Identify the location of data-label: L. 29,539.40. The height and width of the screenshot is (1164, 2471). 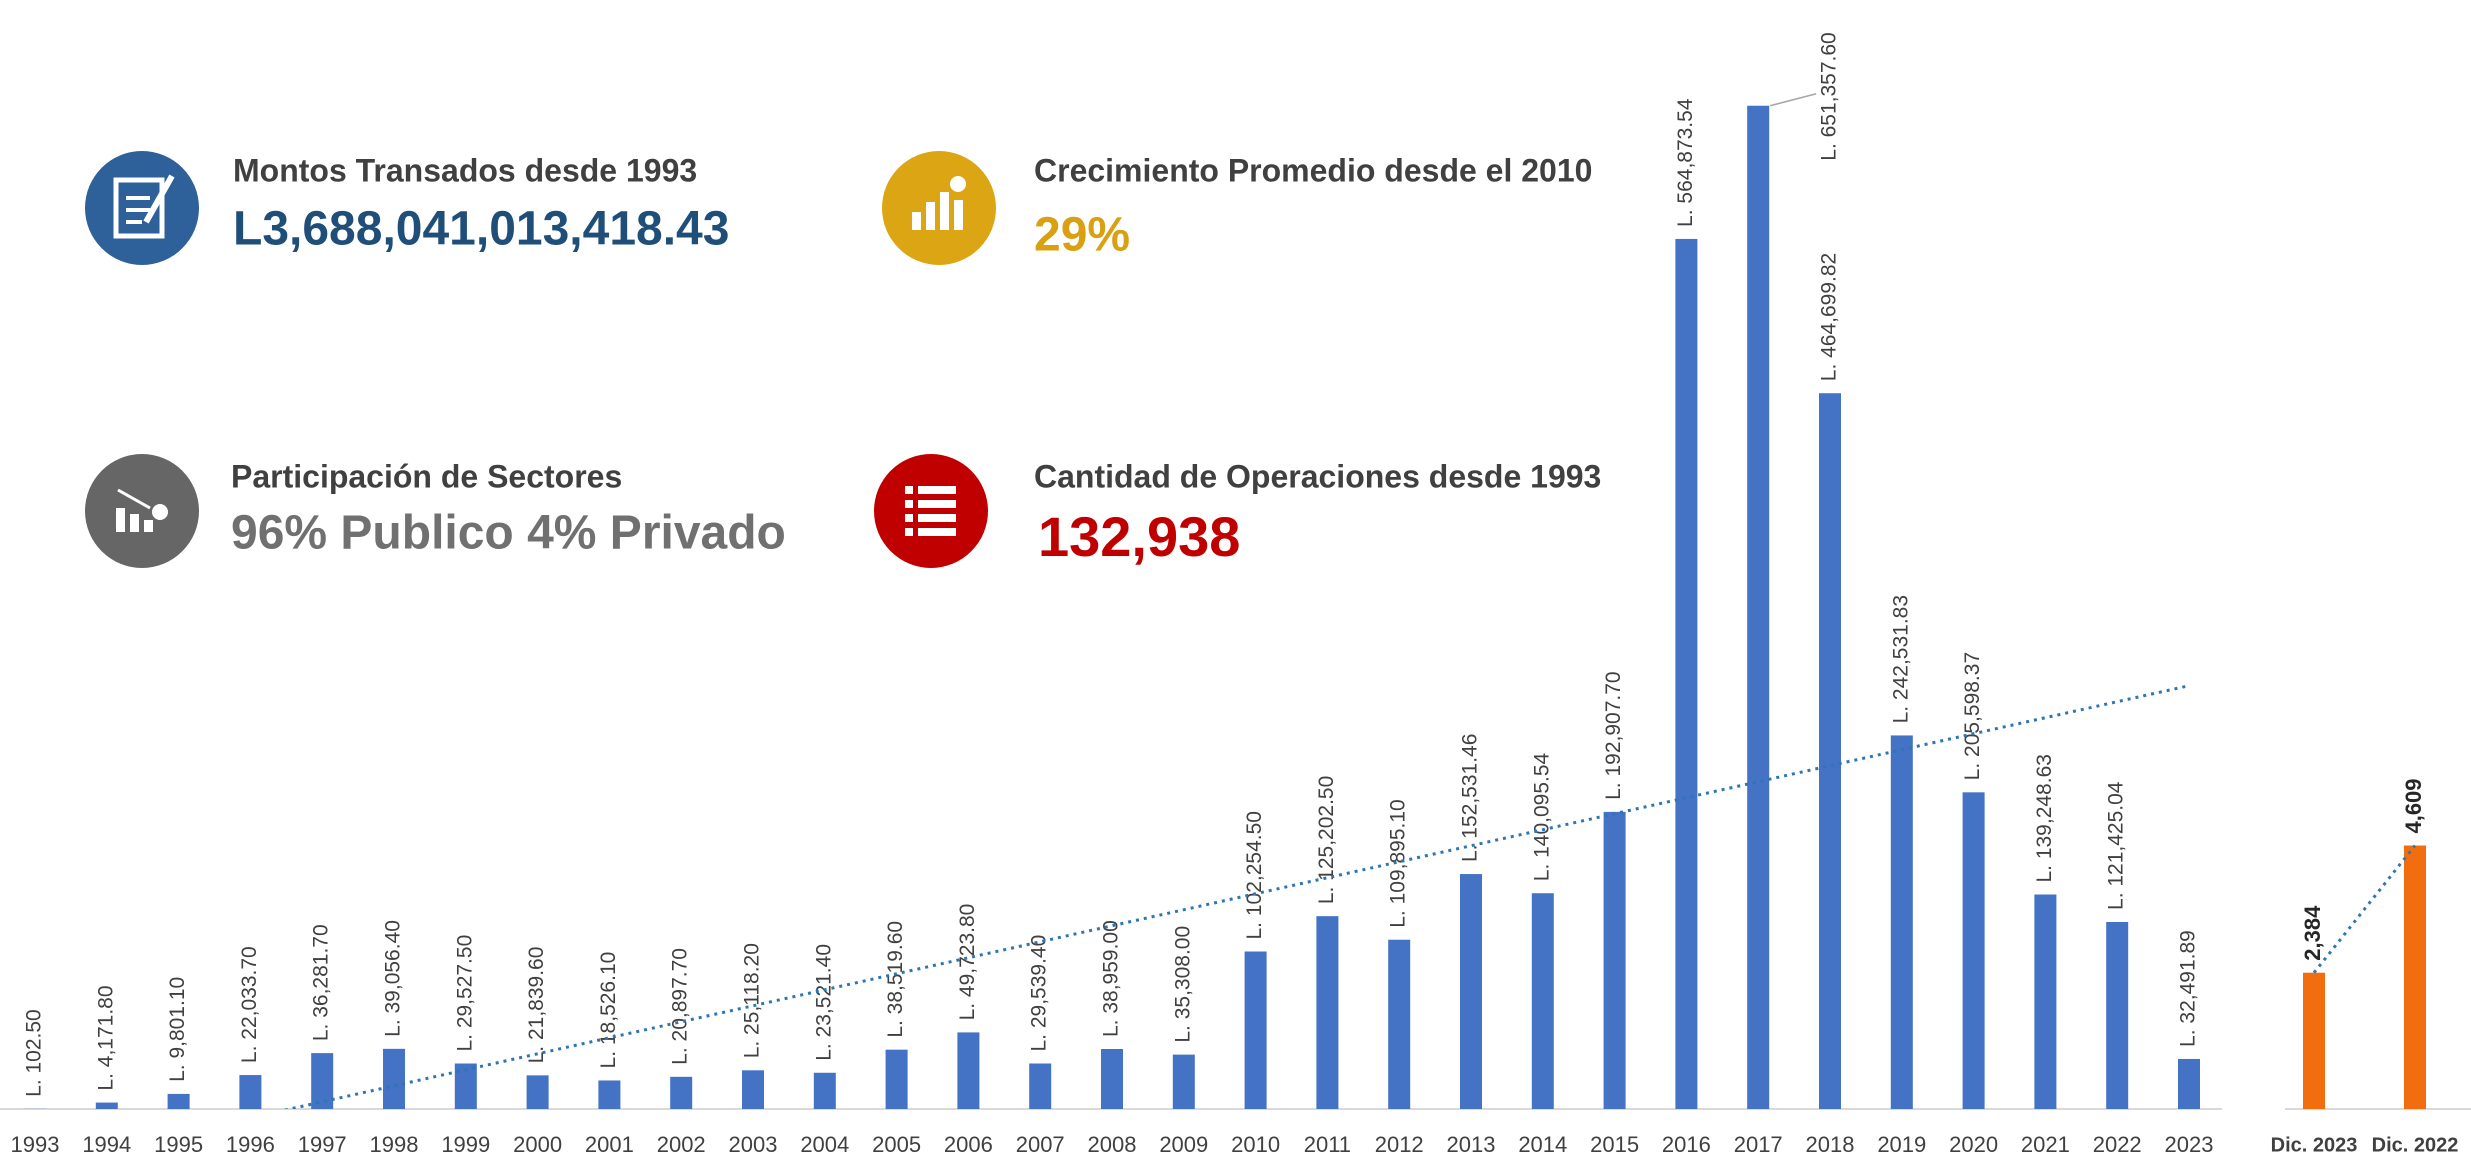
(1039, 993).